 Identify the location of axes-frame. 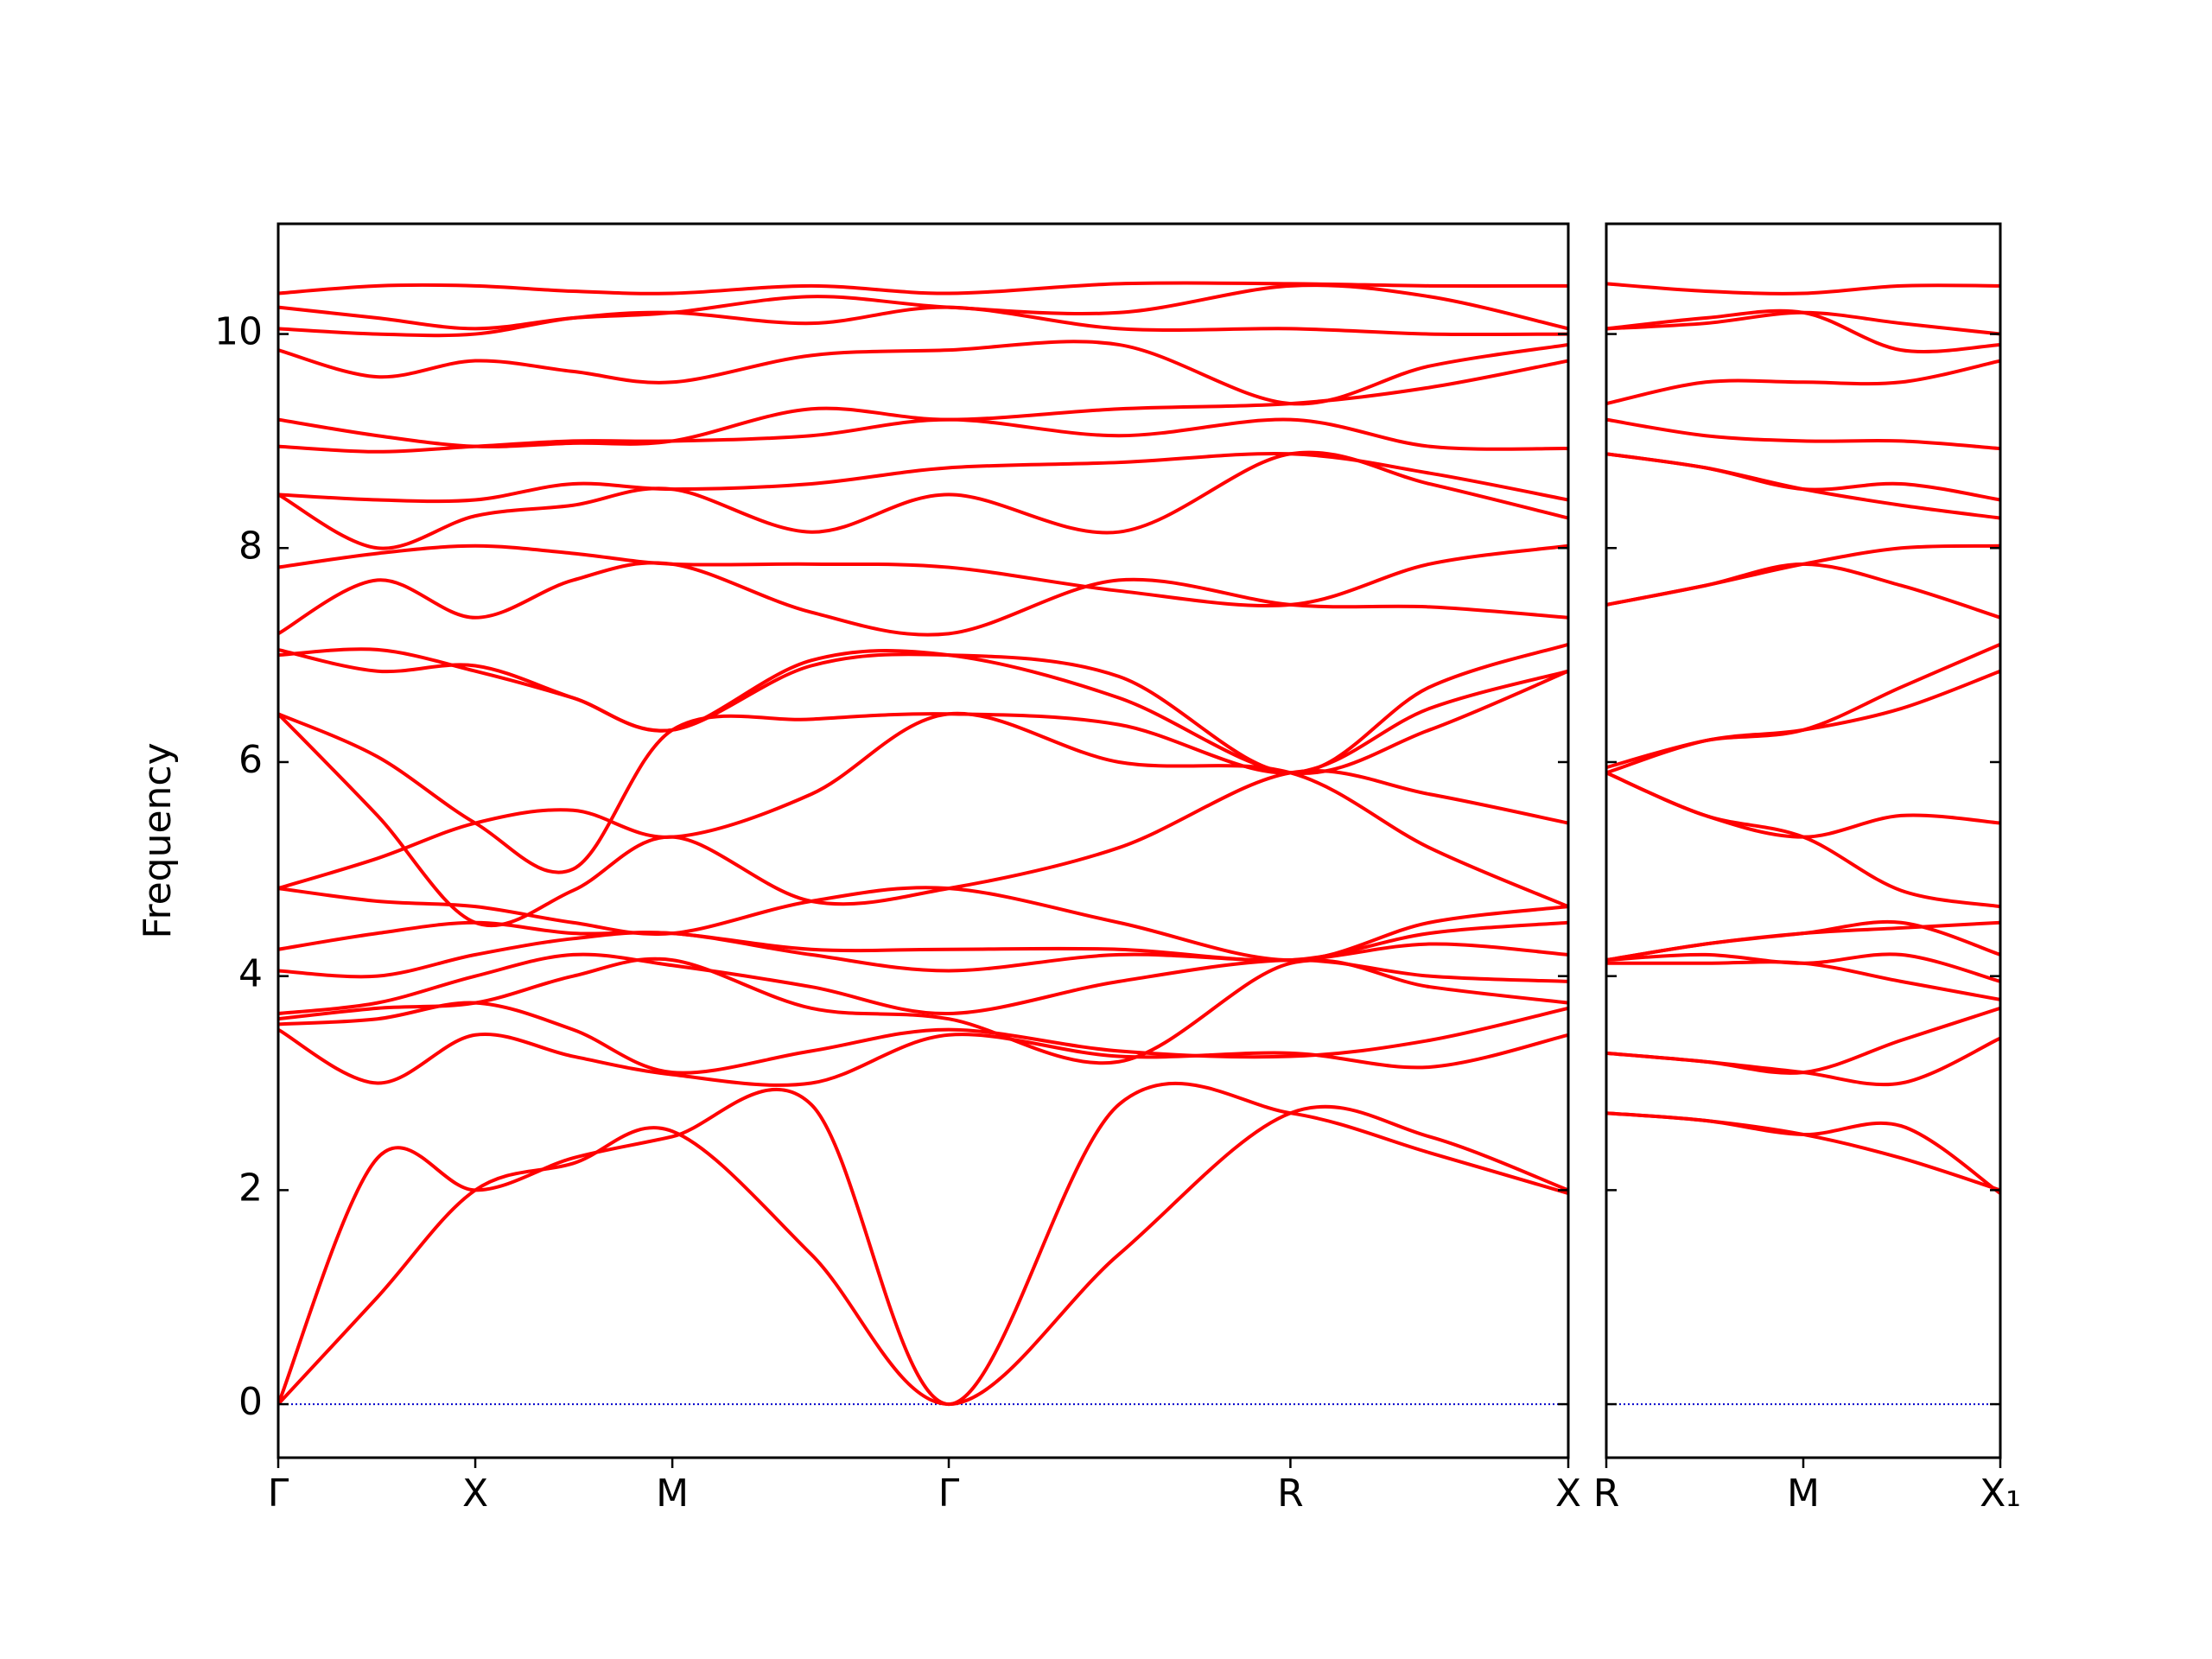
(1803, 840).